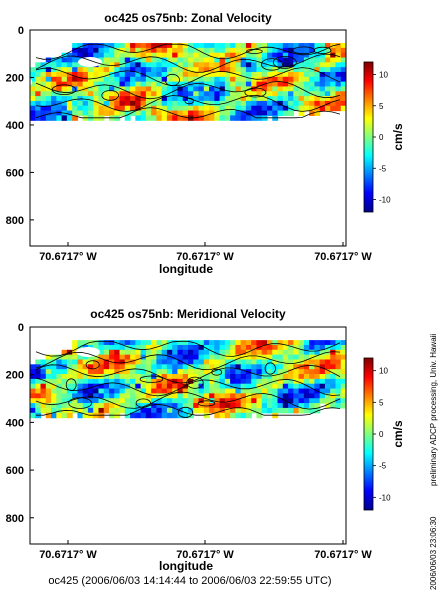 The height and width of the screenshot is (595, 445). Describe the element at coordinates (68, 555) in the screenshot. I see `meridional-x-tick-1: 70.6717° W` at that location.